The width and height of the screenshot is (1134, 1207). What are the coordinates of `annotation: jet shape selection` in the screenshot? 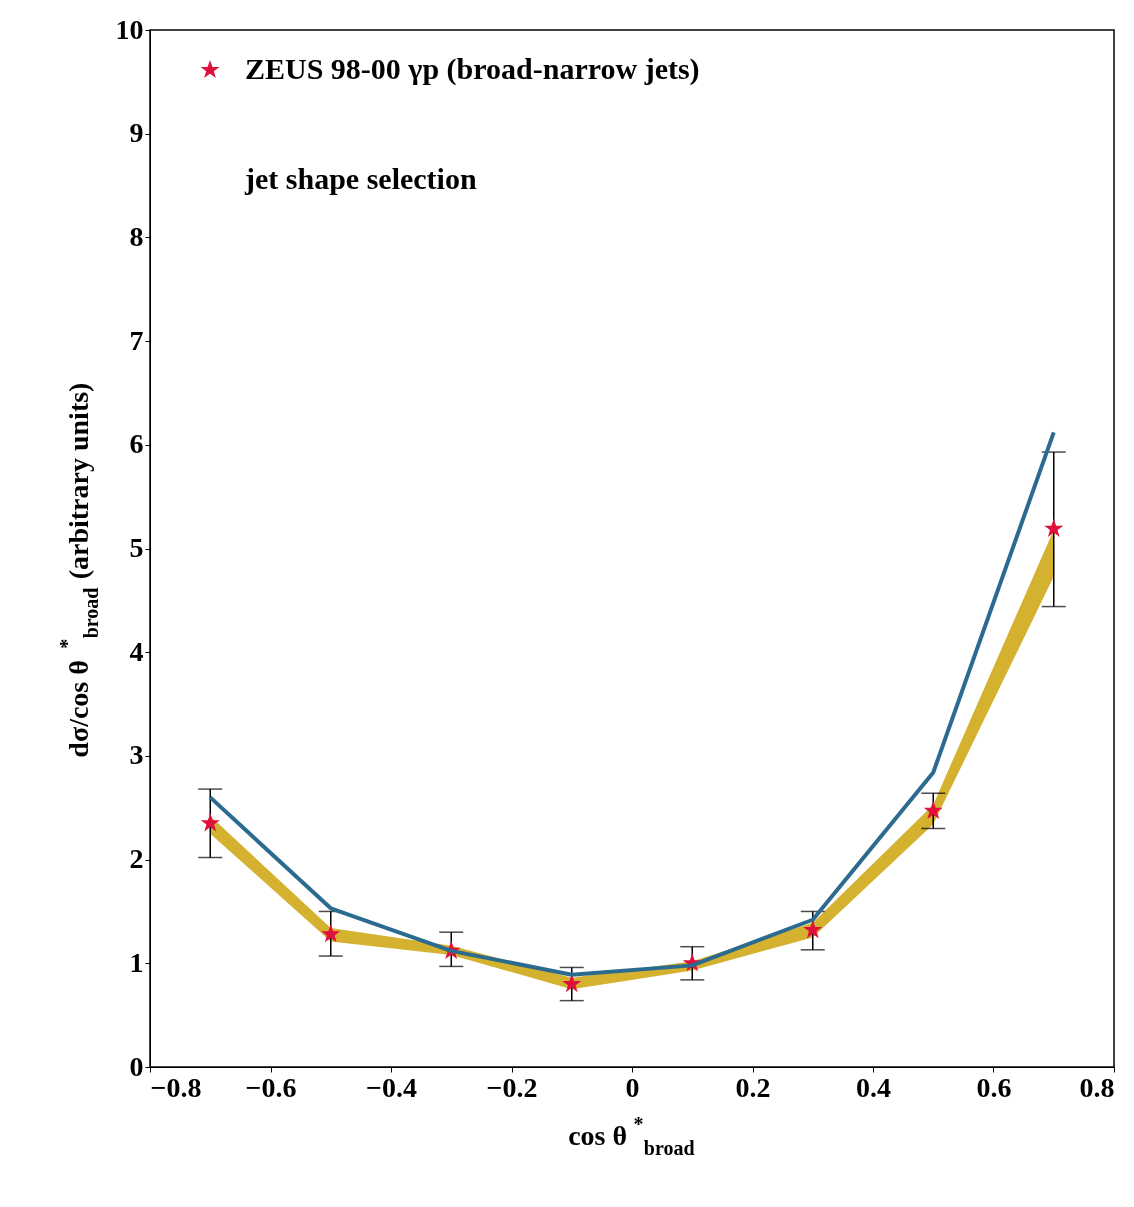 It's located at (360, 178).